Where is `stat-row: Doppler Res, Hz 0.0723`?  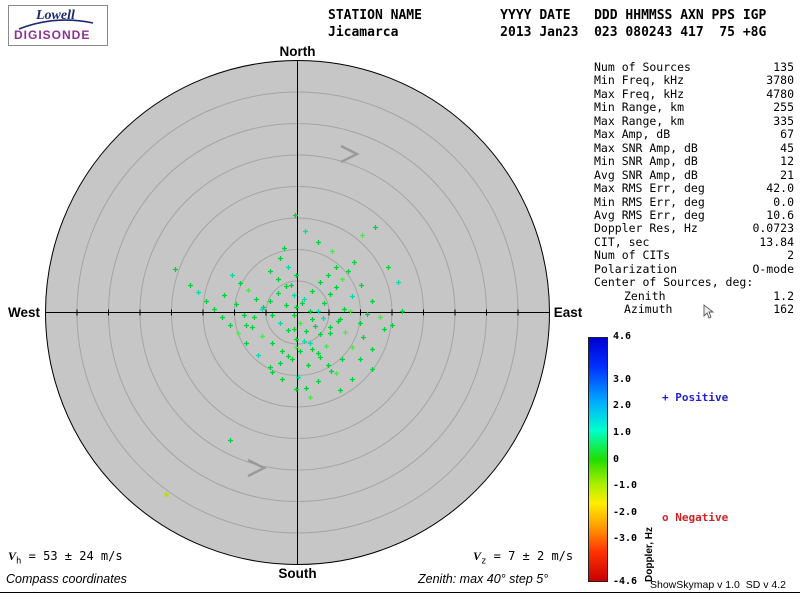
stat-row: Doppler Res, Hz 0.0723 is located at coordinates (694, 228).